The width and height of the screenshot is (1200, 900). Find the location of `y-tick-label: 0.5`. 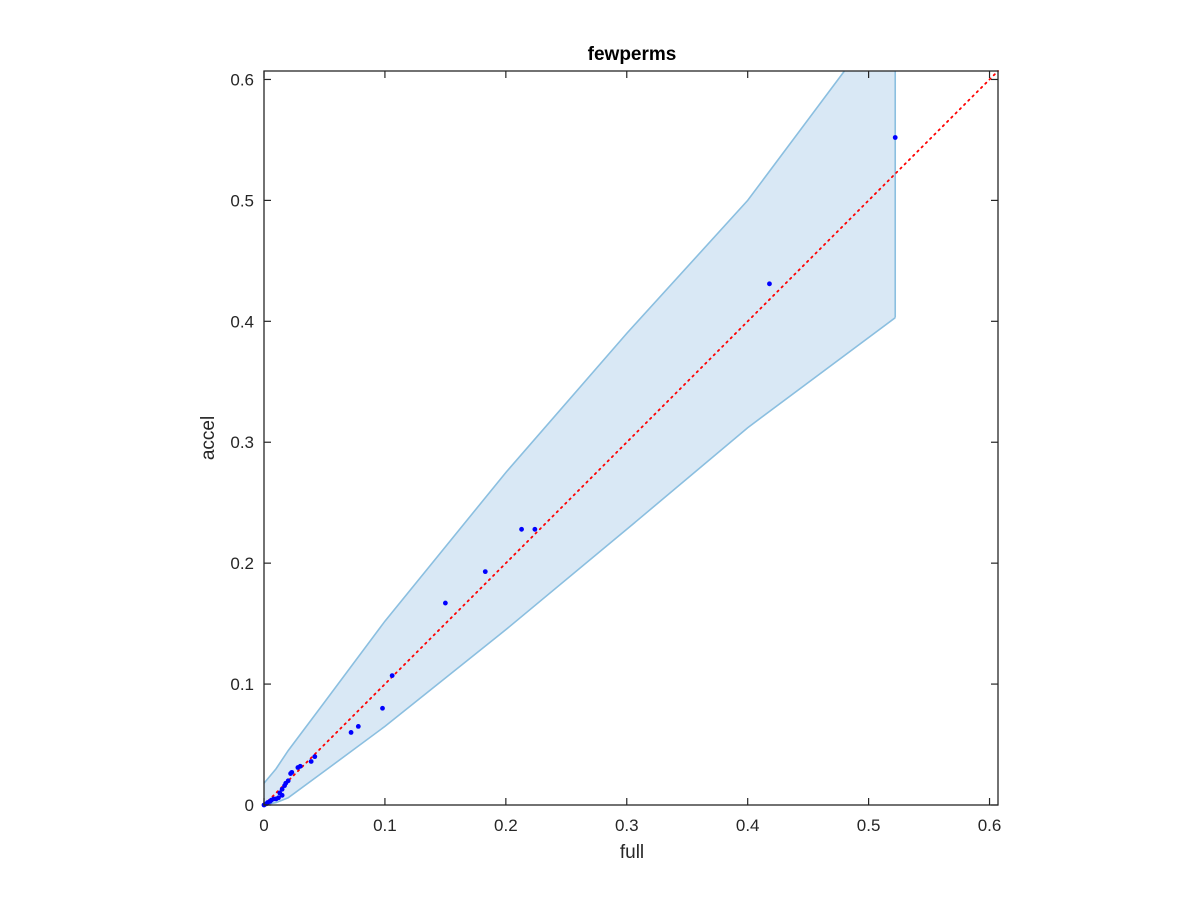

y-tick-label: 0.5 is located at coordinates (242, 200).